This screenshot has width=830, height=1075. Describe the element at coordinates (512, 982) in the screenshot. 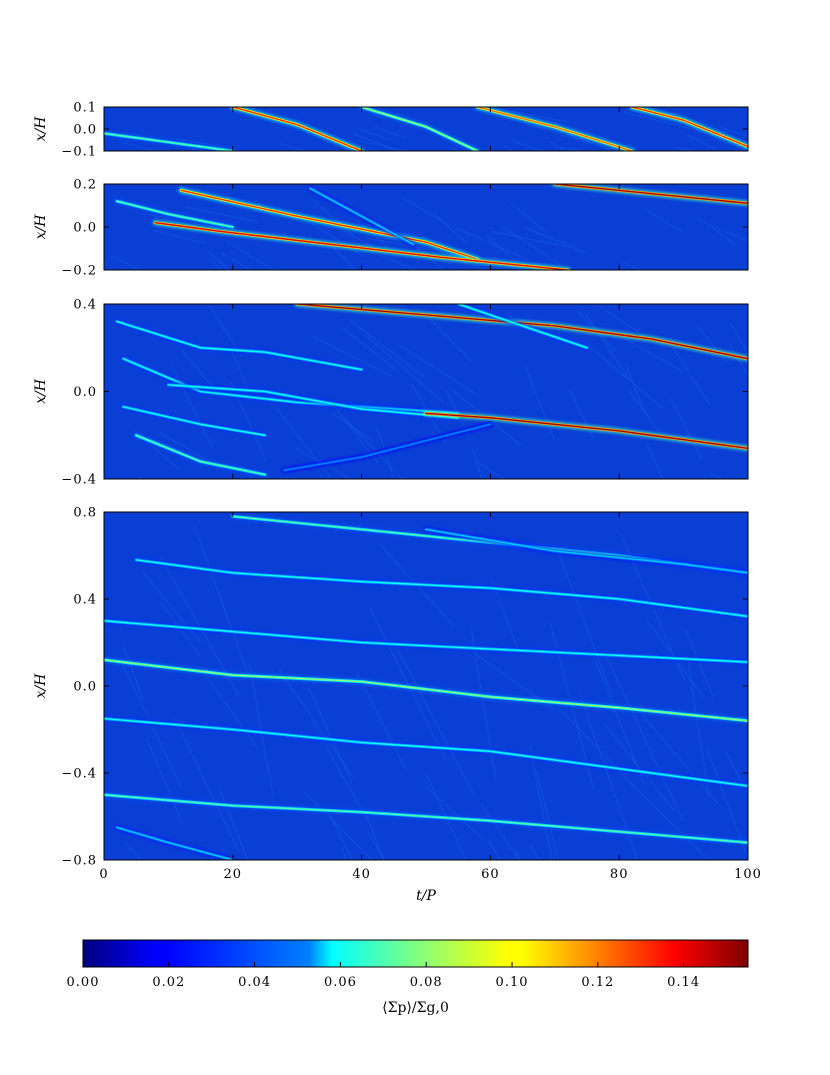

I see `colorbar-tick-label: 0.10` at that location.